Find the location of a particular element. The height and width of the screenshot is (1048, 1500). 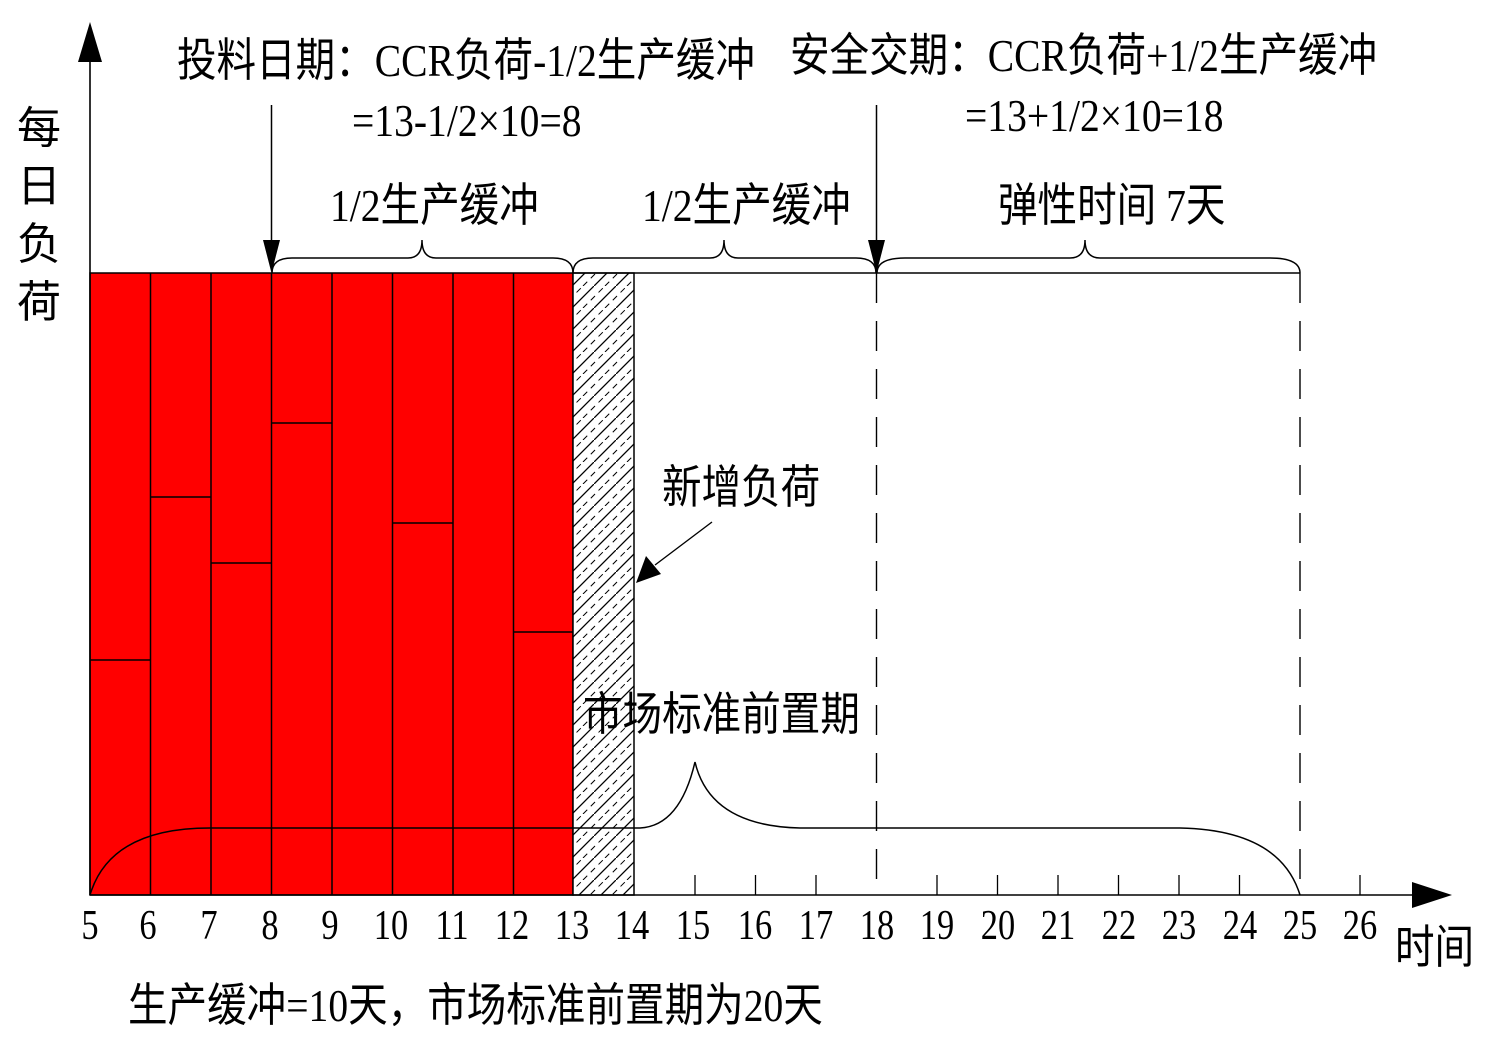

x-tick: 7 is located at coordinates (209, 926).